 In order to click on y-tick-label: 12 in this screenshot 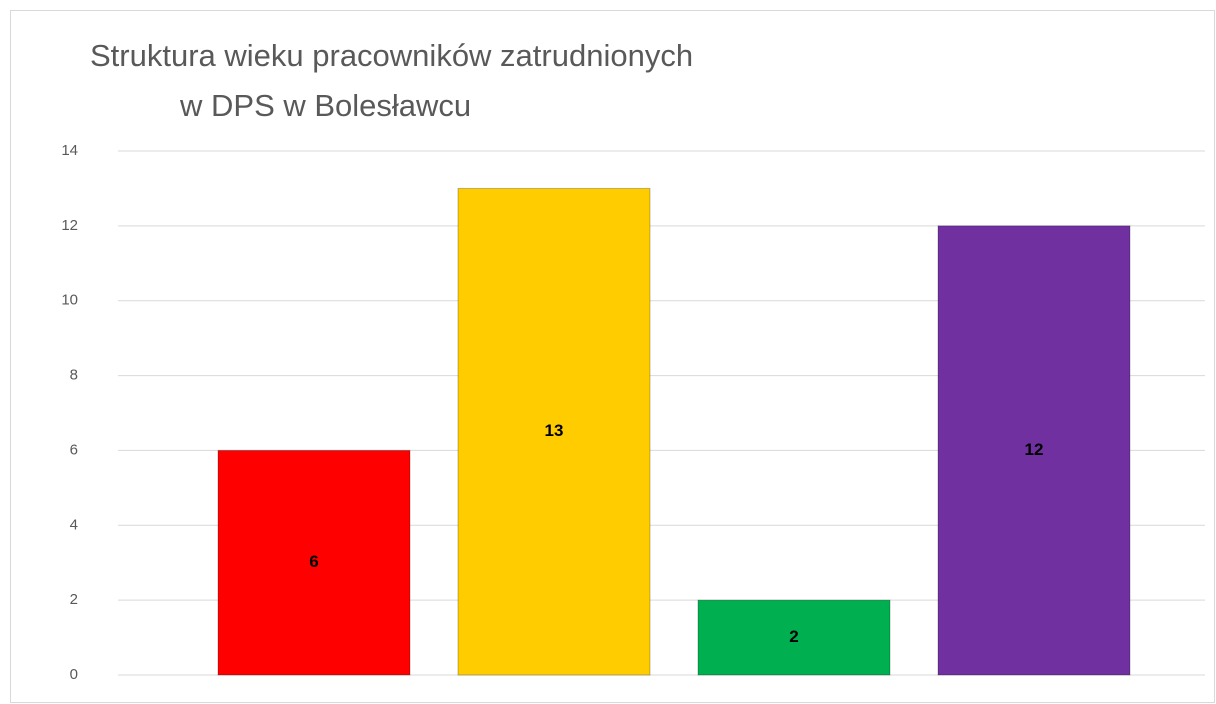, I will do `click(69, 225)`.